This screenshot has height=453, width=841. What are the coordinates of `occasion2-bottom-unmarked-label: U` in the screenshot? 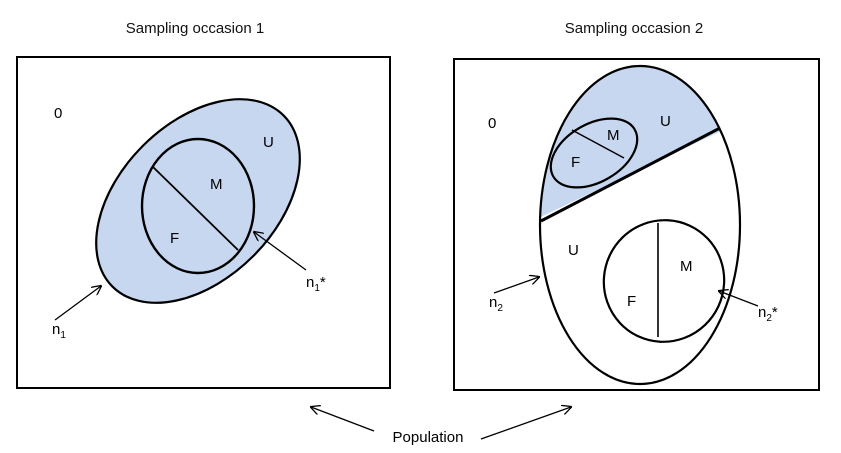 It's located at (573, 250).